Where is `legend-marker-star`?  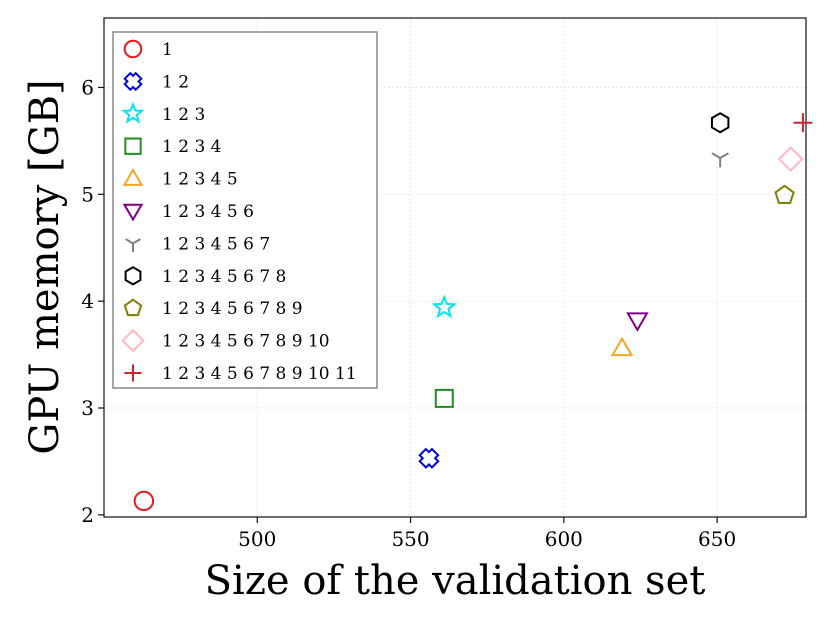
legend-marker-star is located at coordinates (133, 112).